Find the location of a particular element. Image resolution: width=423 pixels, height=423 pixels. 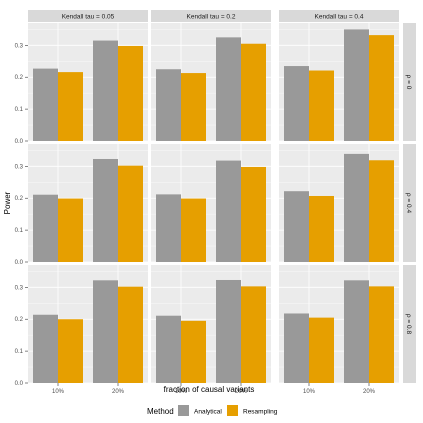

column-strip-label: Kendall tau = 0.05 is located at coordinates (88, 17).